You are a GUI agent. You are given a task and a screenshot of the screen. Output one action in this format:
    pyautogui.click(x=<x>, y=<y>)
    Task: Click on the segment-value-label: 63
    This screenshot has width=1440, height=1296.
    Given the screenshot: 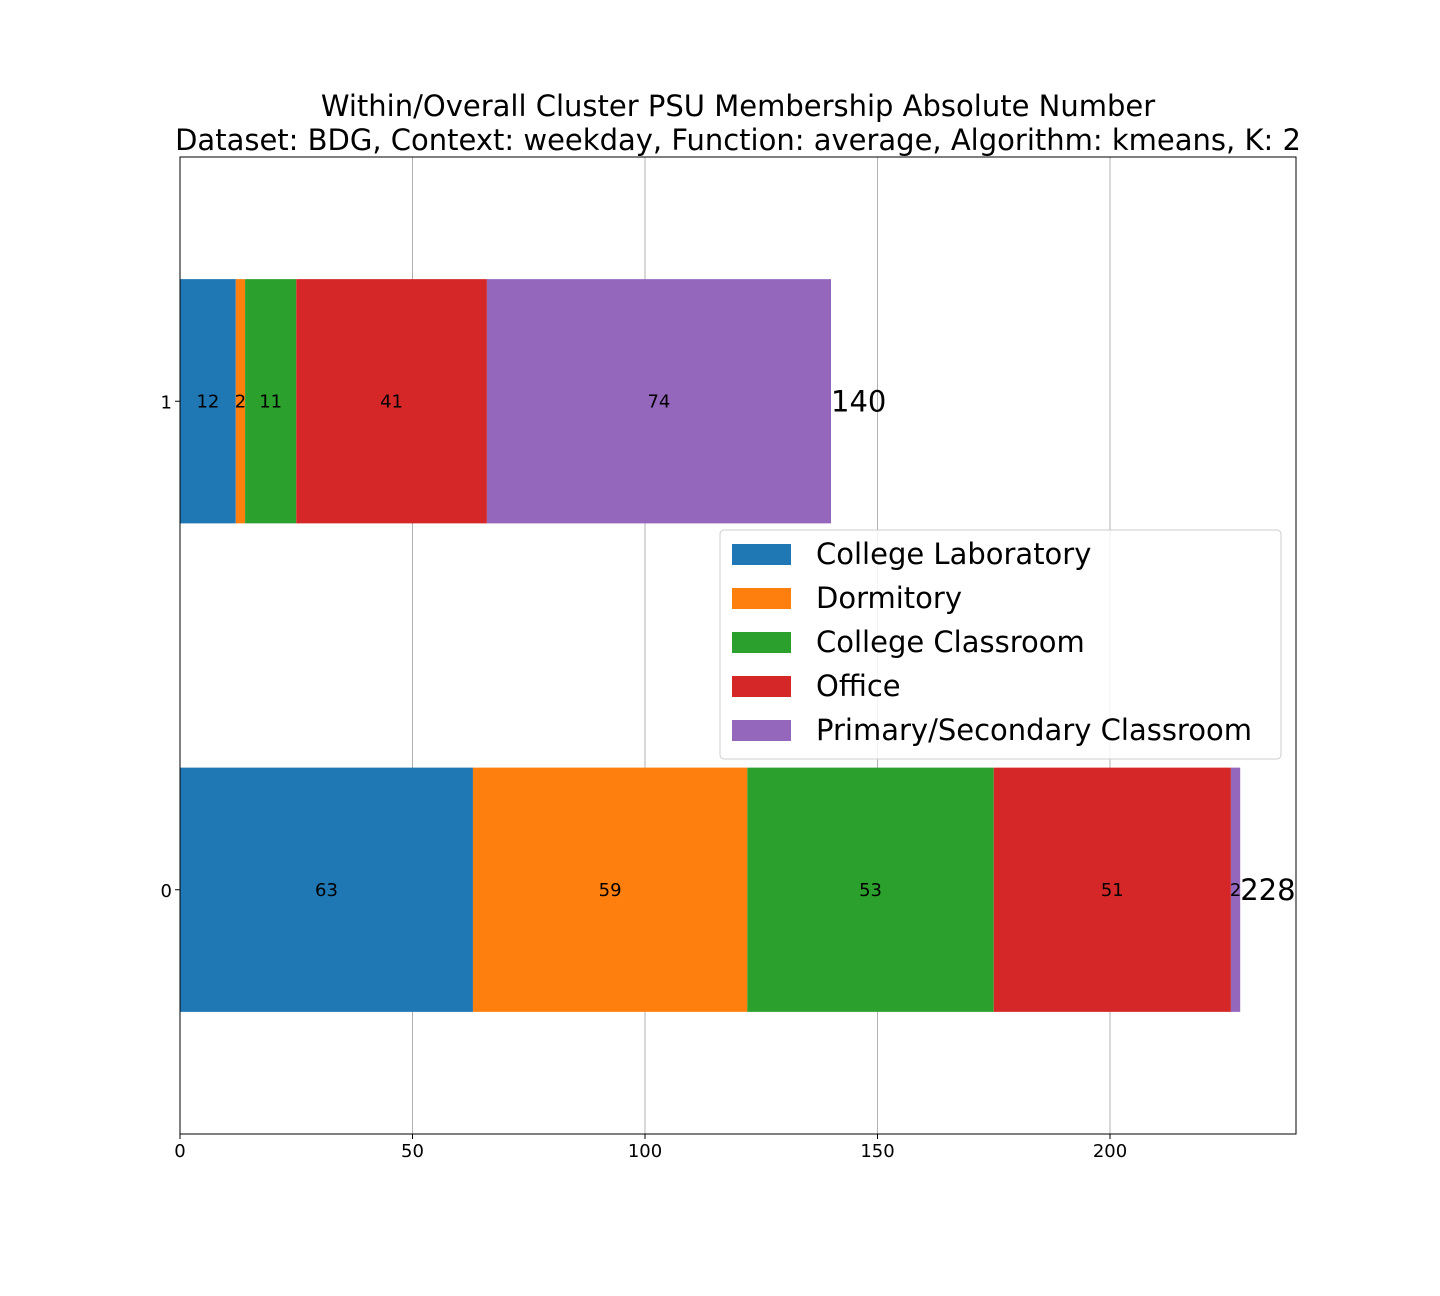 What is the action you would take?
    pyautogui.click(x=326, y=890)
    